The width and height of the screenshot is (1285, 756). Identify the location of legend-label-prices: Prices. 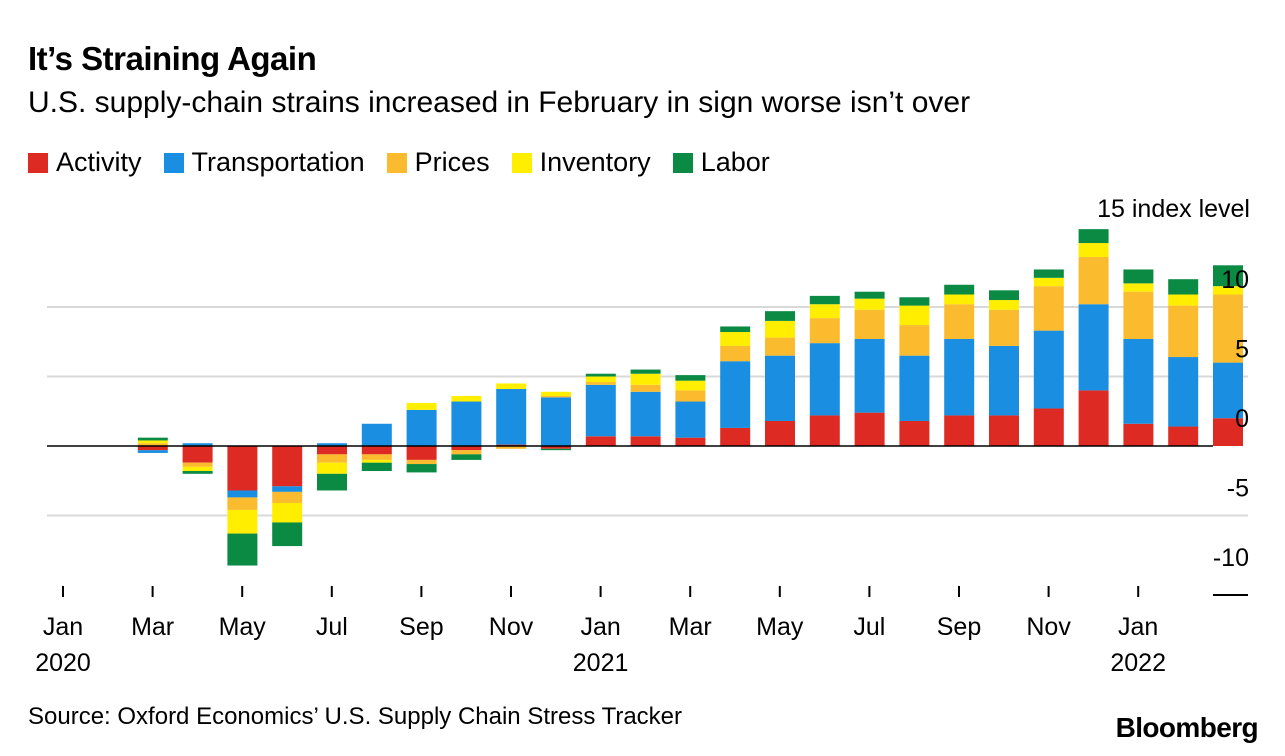
(452, 162).